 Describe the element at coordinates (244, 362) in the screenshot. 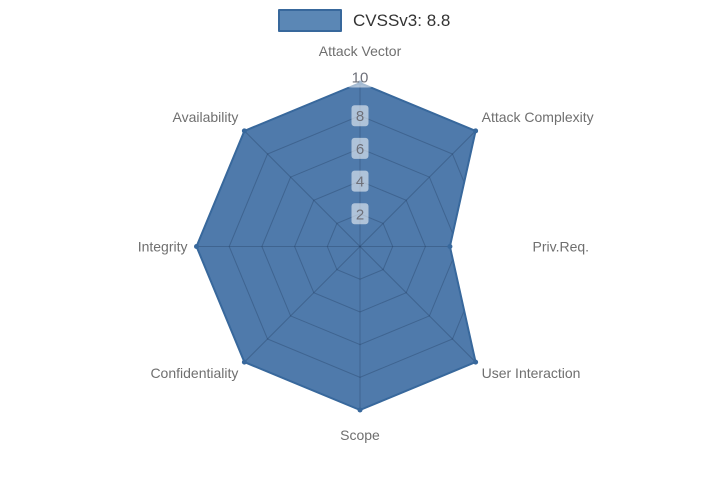

I see `series-point-confidentiality` at that location.